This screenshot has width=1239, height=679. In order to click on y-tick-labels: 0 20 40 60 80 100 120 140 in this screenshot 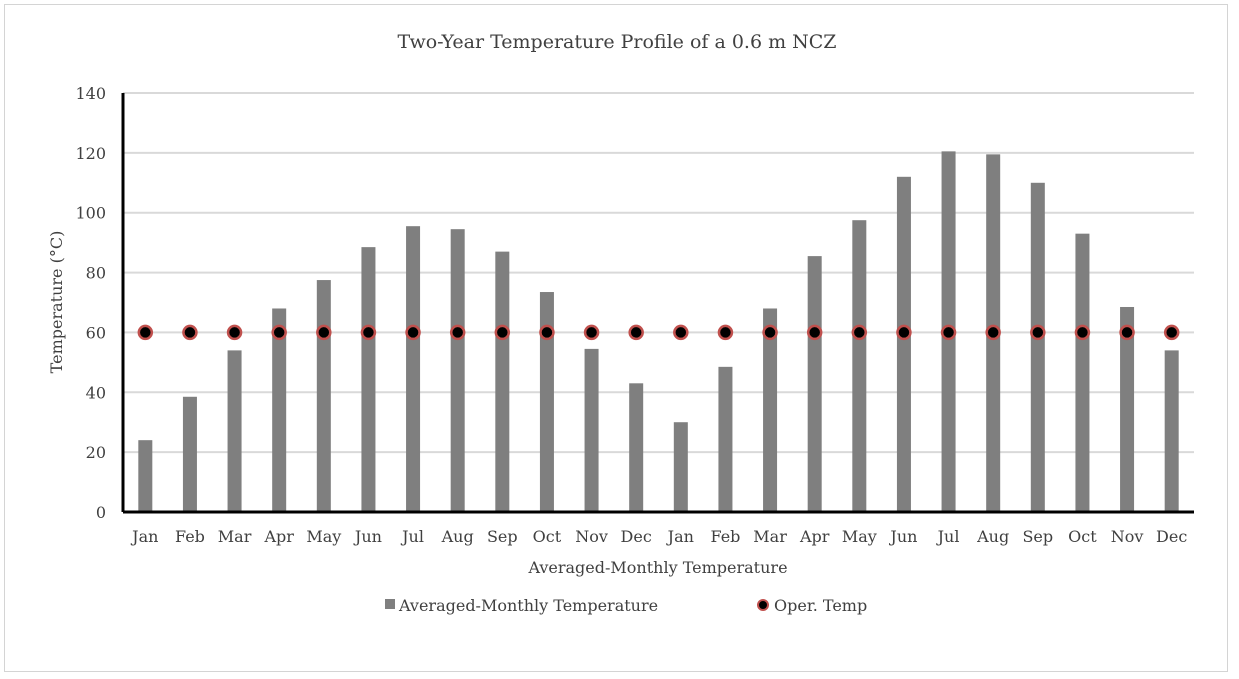, I will do `click(90, 303)`.